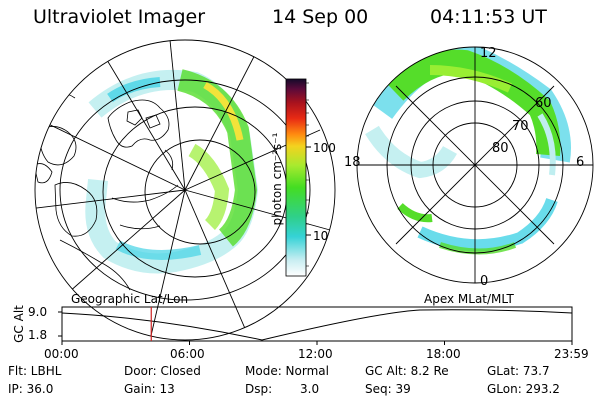 Image resolution: width=600 pixels, height=400 pixels. I want to click on altitude-timeline, so click(315, 325).